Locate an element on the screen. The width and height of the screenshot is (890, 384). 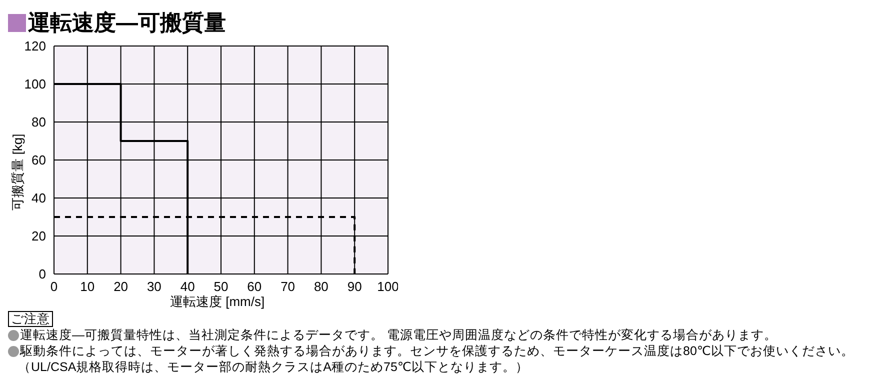
y-tick-label: 20 is located at coordinates (39, 236).